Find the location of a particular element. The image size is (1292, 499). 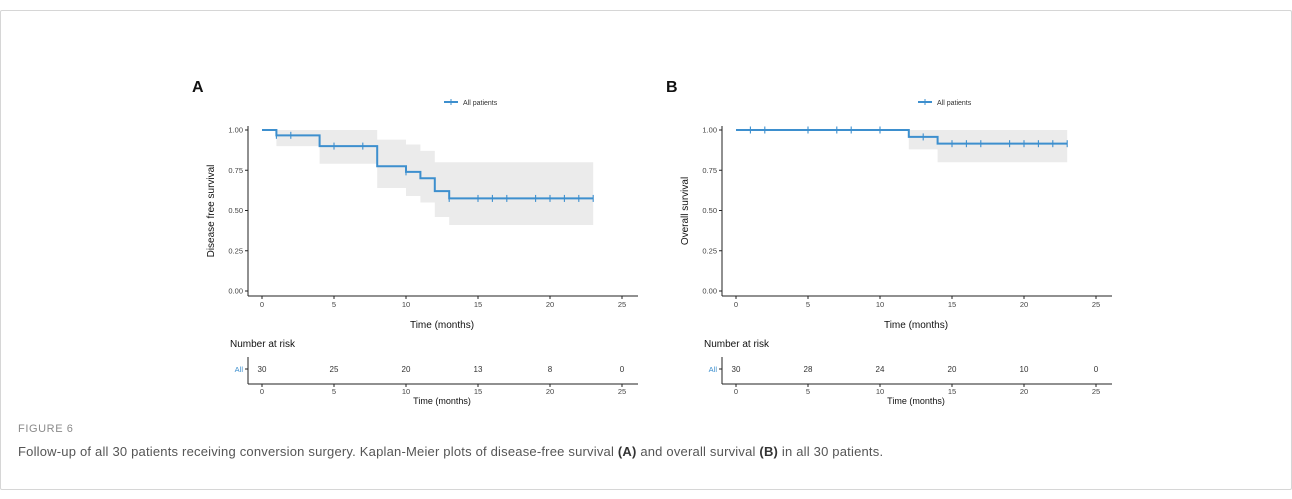

risk-count: 25 is located at coordinates (334, 369).